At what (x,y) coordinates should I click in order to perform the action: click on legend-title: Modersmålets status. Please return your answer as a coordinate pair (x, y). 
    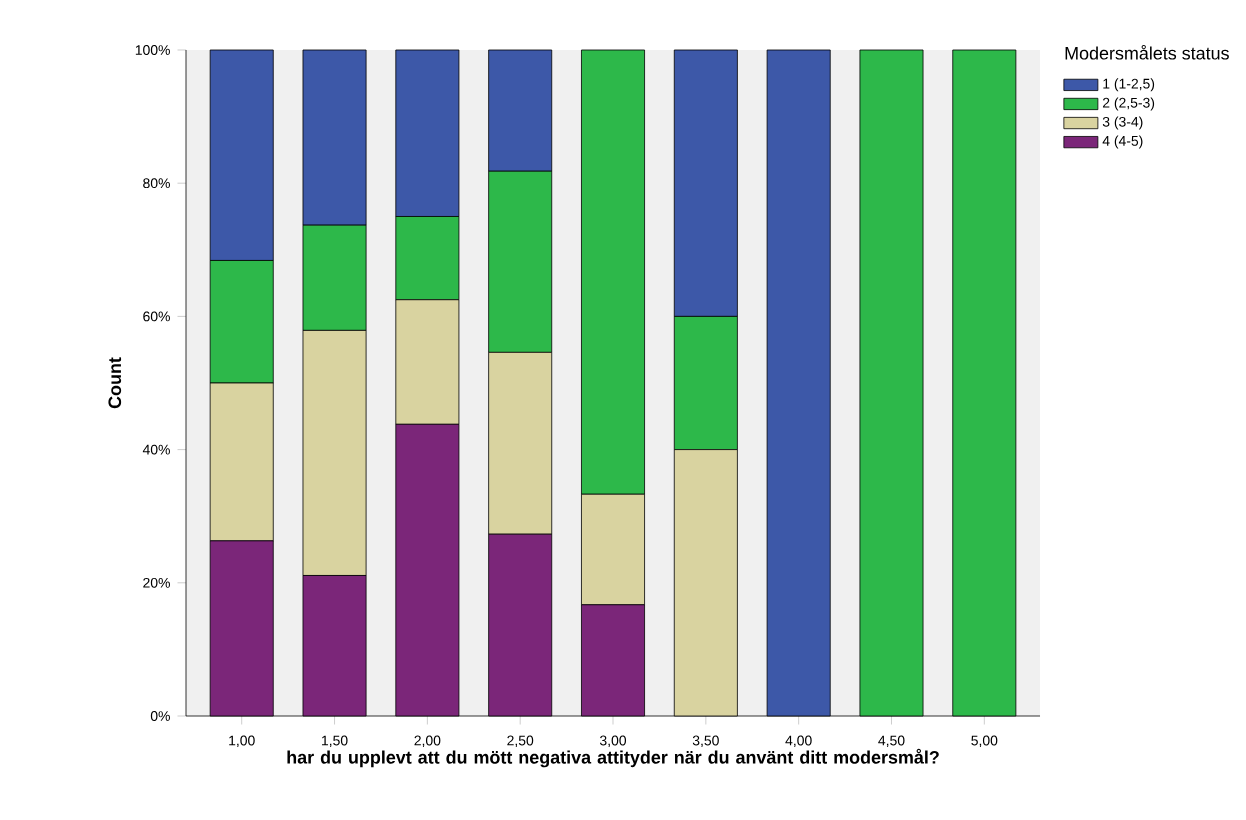
    Looking at the image, I should click on (1147, 52).